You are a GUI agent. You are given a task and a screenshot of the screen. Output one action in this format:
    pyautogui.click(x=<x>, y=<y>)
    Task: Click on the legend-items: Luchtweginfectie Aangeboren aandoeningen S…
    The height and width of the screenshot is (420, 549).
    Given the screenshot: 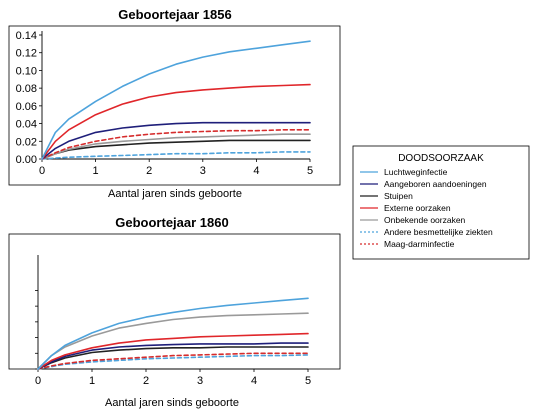 What is the action you would take?
    pyautogui.click(x=426, y=208)
    